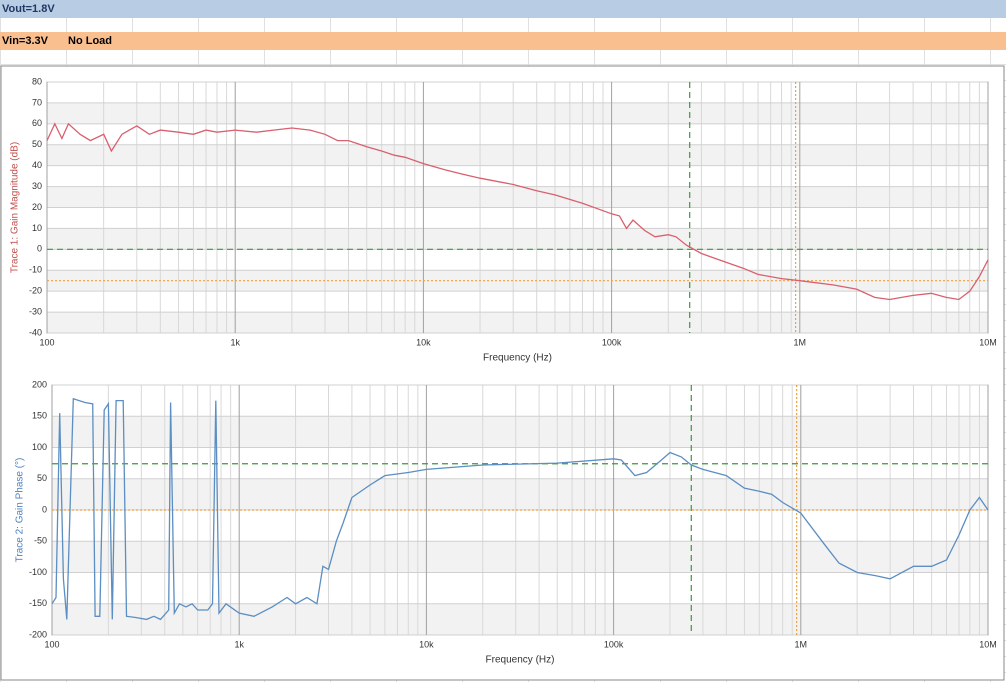 The image size is (1006, 682). I want to click on header-row: Vin=3.3V No Load, so click(503, 41).